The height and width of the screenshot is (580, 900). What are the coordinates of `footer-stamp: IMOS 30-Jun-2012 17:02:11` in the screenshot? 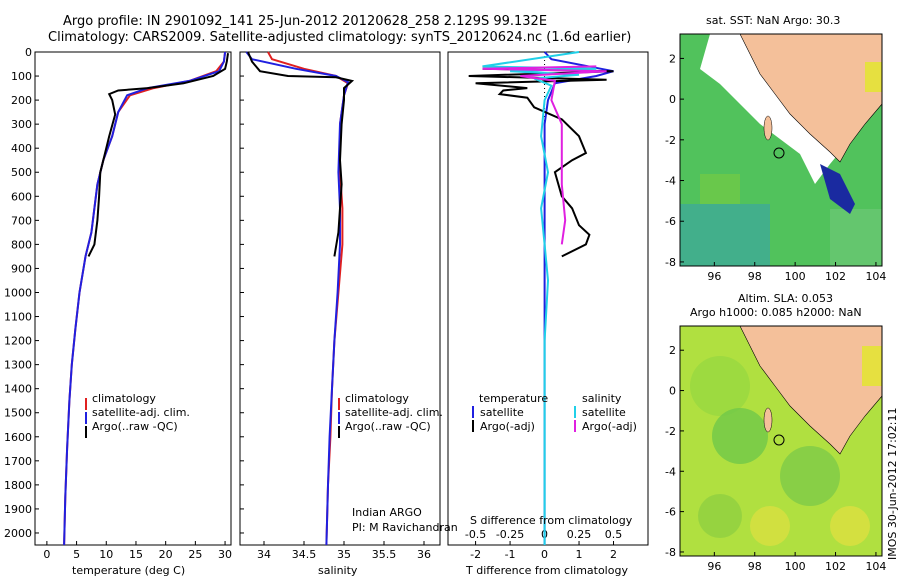 It's located at (892, 483).